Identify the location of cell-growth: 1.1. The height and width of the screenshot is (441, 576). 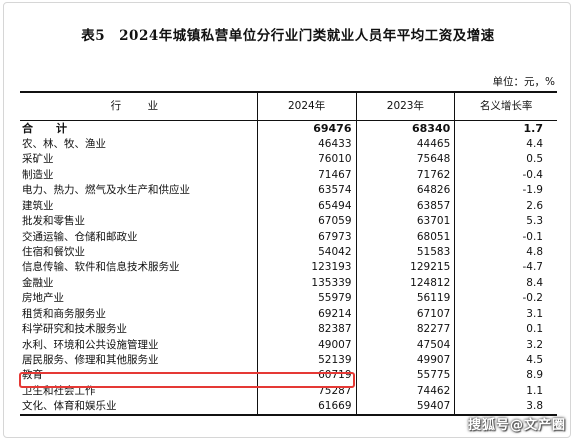
(505, 391).